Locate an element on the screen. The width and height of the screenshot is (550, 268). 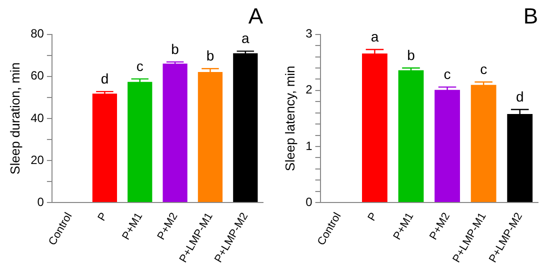
y-tick-label: 80 is located at coordinates (37, 33).